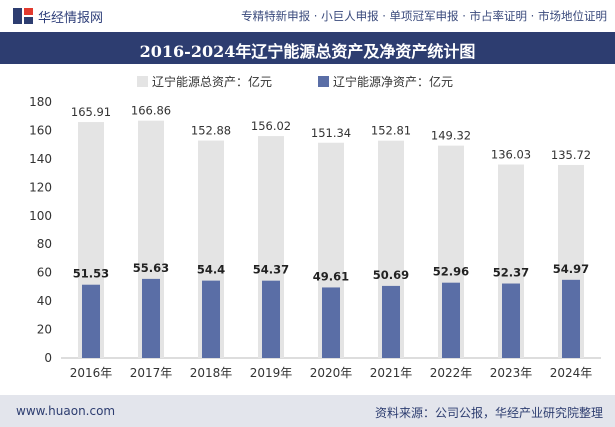 This screenshot has height=427, width=615. Describe the element at coordinates (48, 358) in the screenshot. I see `y-tick-label: 0` at that location.